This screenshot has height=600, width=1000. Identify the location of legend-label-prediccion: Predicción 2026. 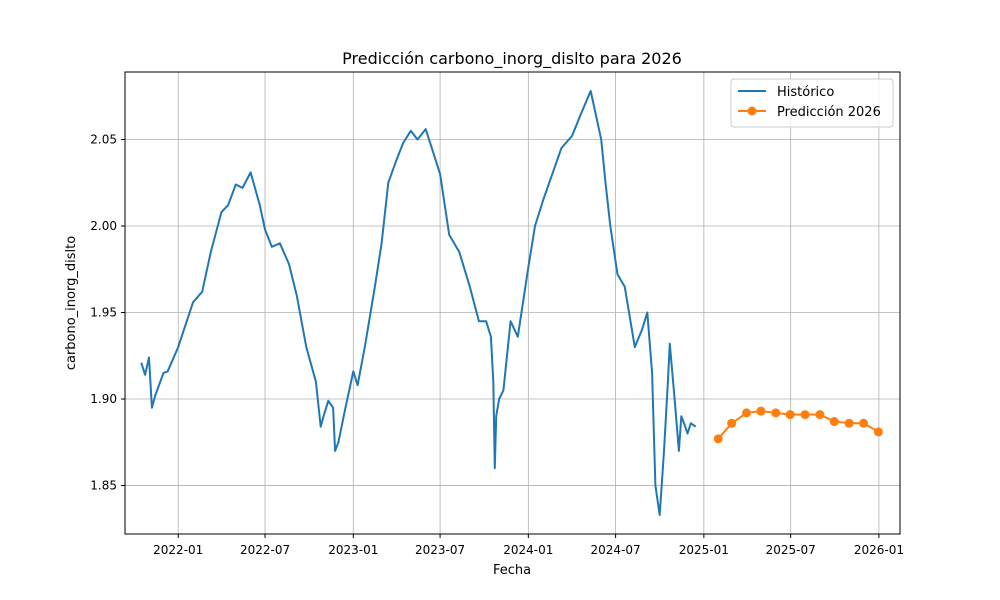
(829, 112).